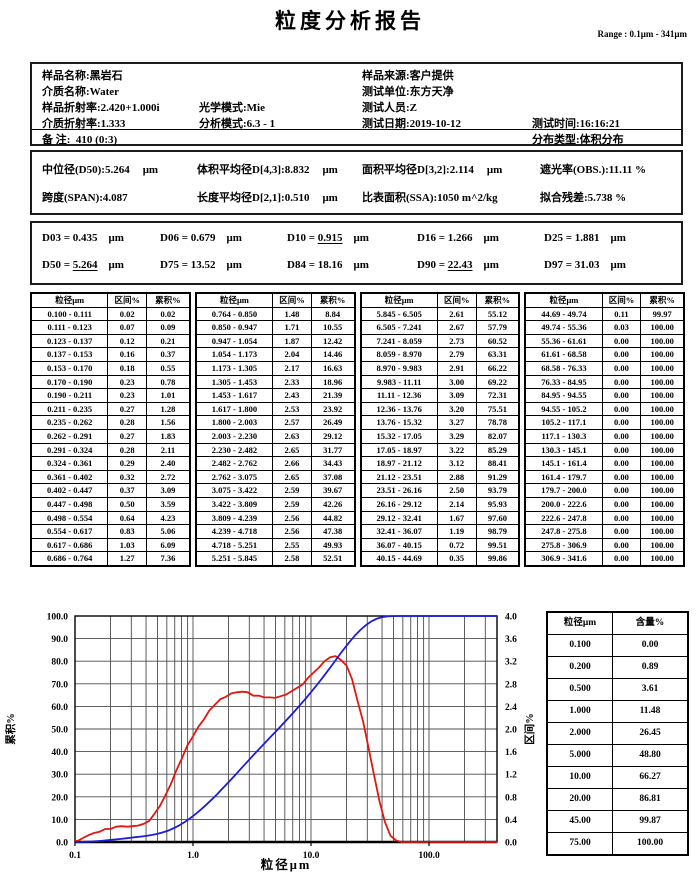  What do you see at coordinates (579, 711) in the screenshot?
I see `table-cell: 1.000` at bounding box center [579, 711].